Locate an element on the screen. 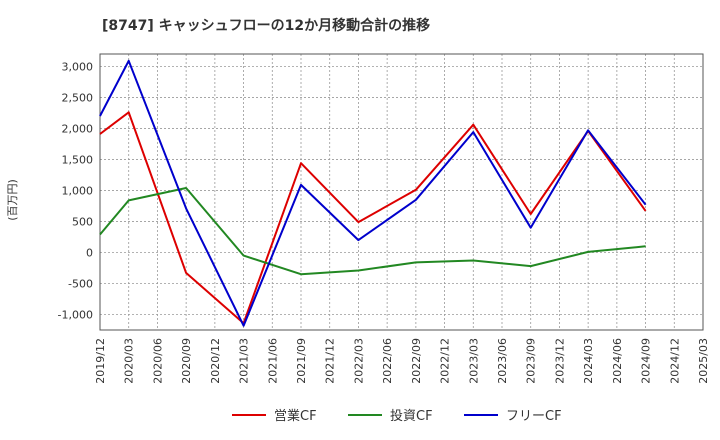  y-tick-label: 1,000 is located at coordinates (78, 190).